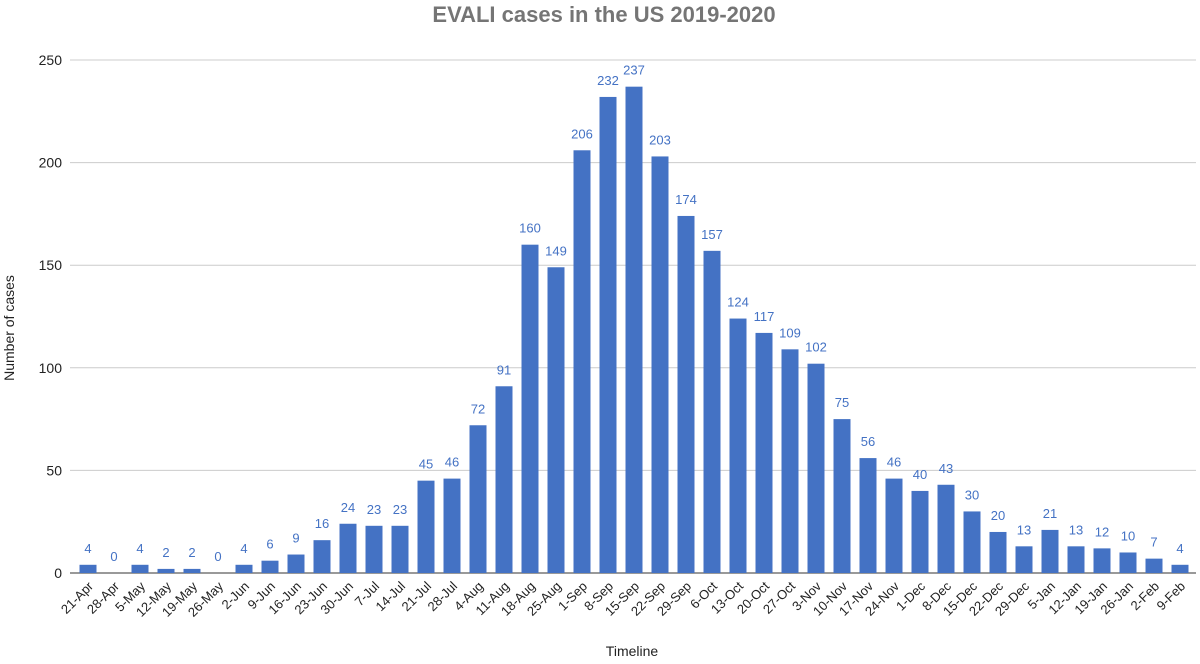  Describe the element at coordinates (1153, 542) in the screenshot. I see `data-label: 7` at that location.